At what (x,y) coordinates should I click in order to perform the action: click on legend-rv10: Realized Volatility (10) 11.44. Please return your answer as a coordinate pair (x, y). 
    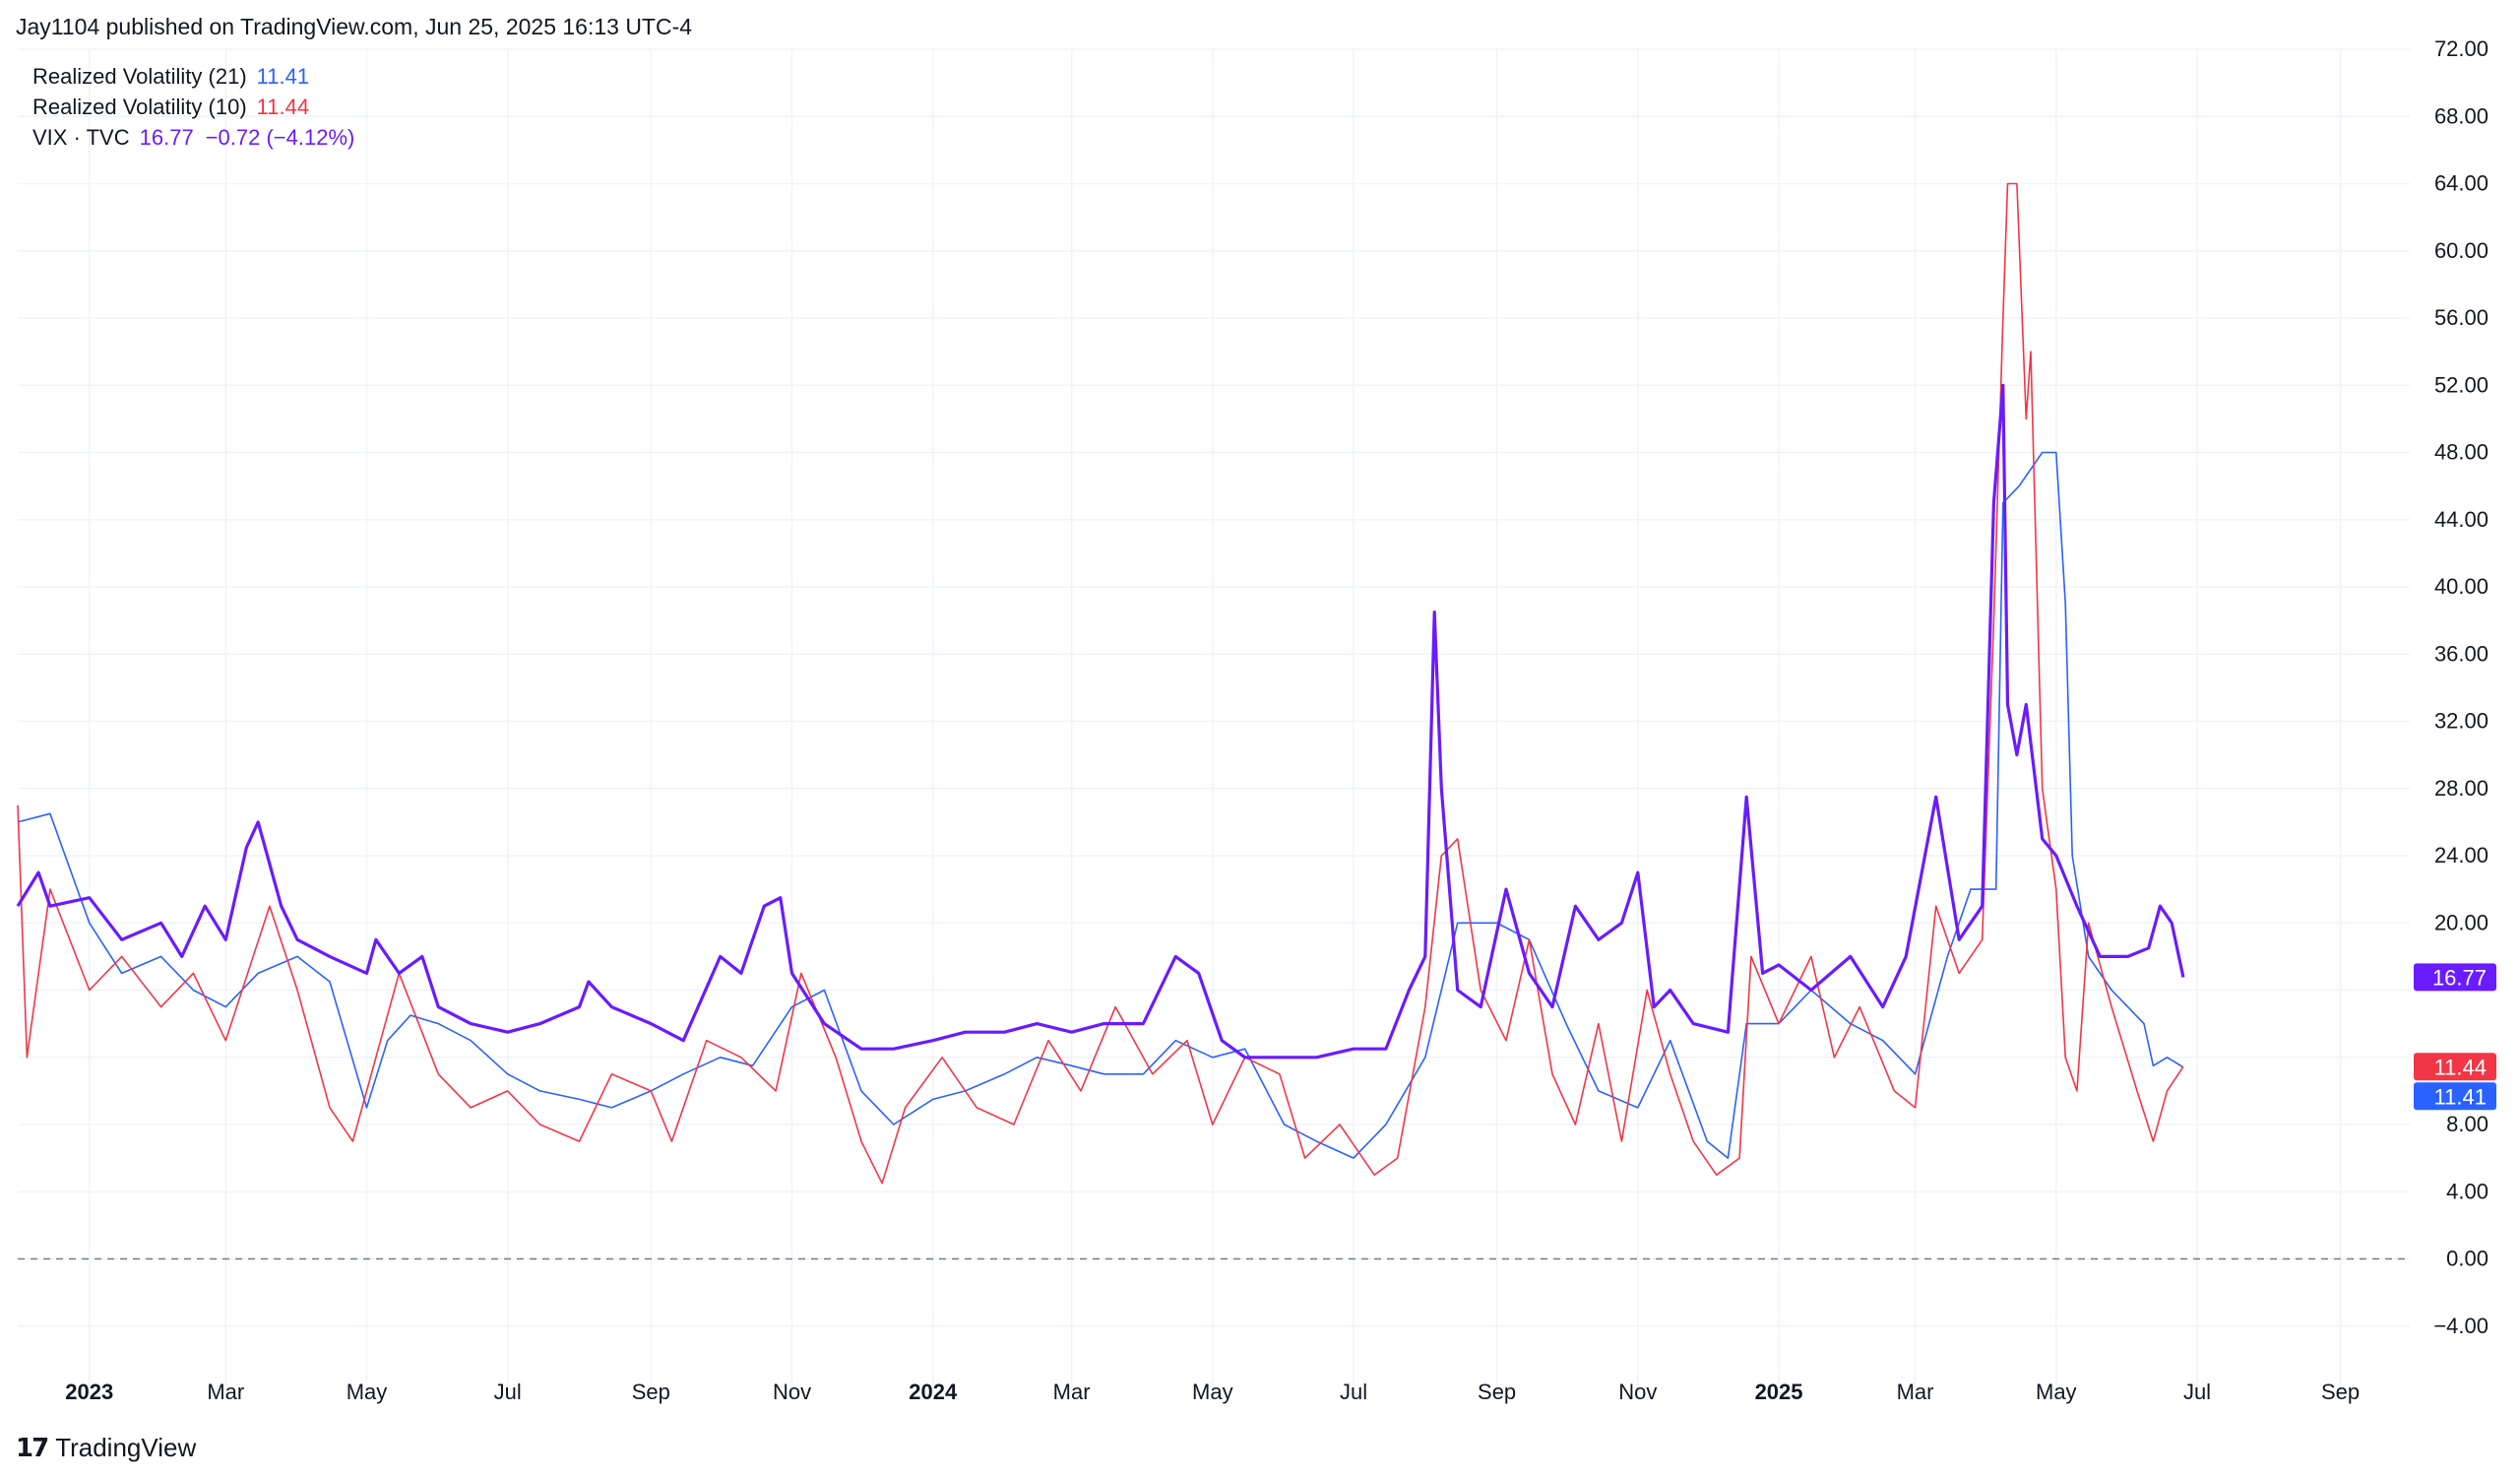
    Looking at the image, I should click on (193, 107).